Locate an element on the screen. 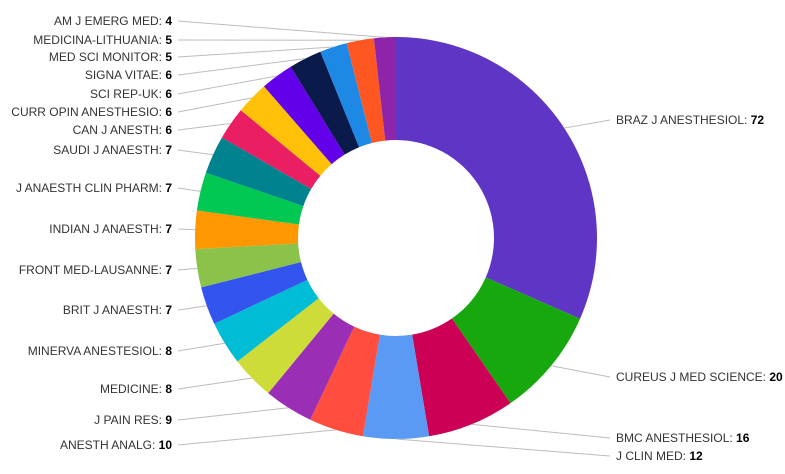 This screenshot has width=785, height=474. leader-line-am-j-emerg-med is located at coordinates (281, 29).